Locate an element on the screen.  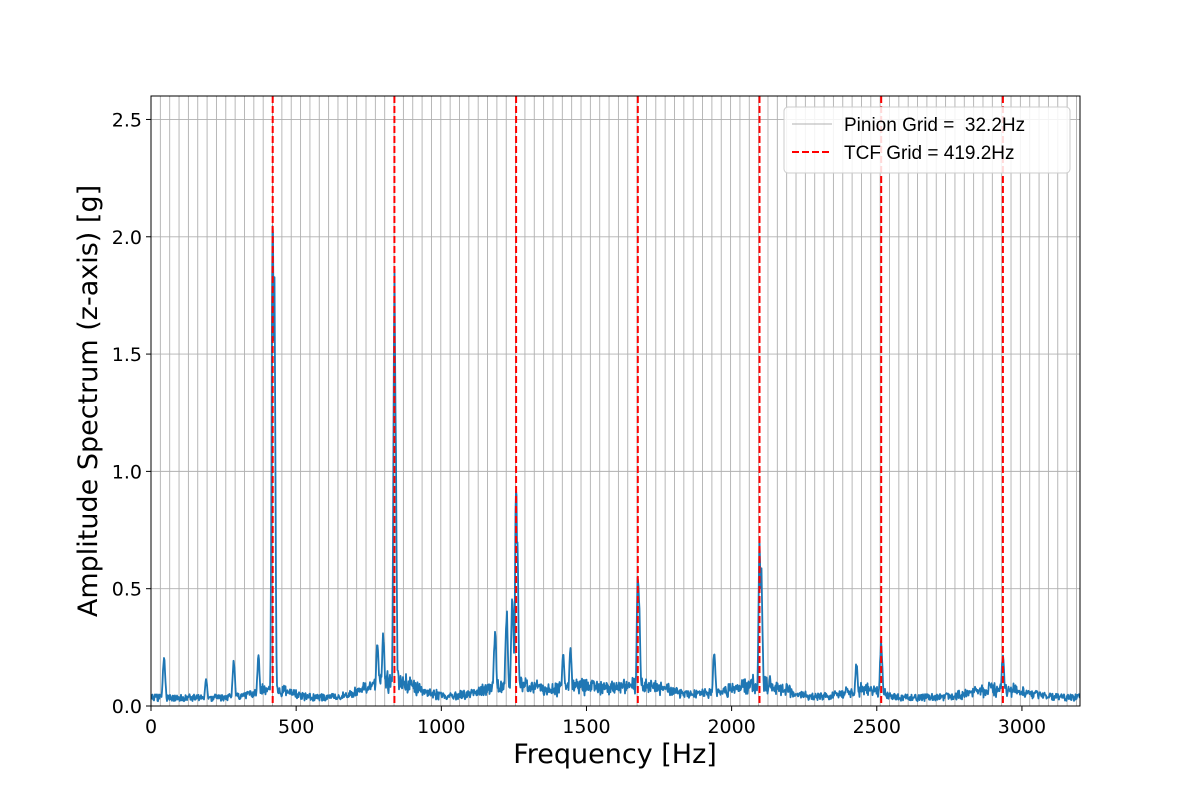
legend-box is located at coordinates (927, 140).